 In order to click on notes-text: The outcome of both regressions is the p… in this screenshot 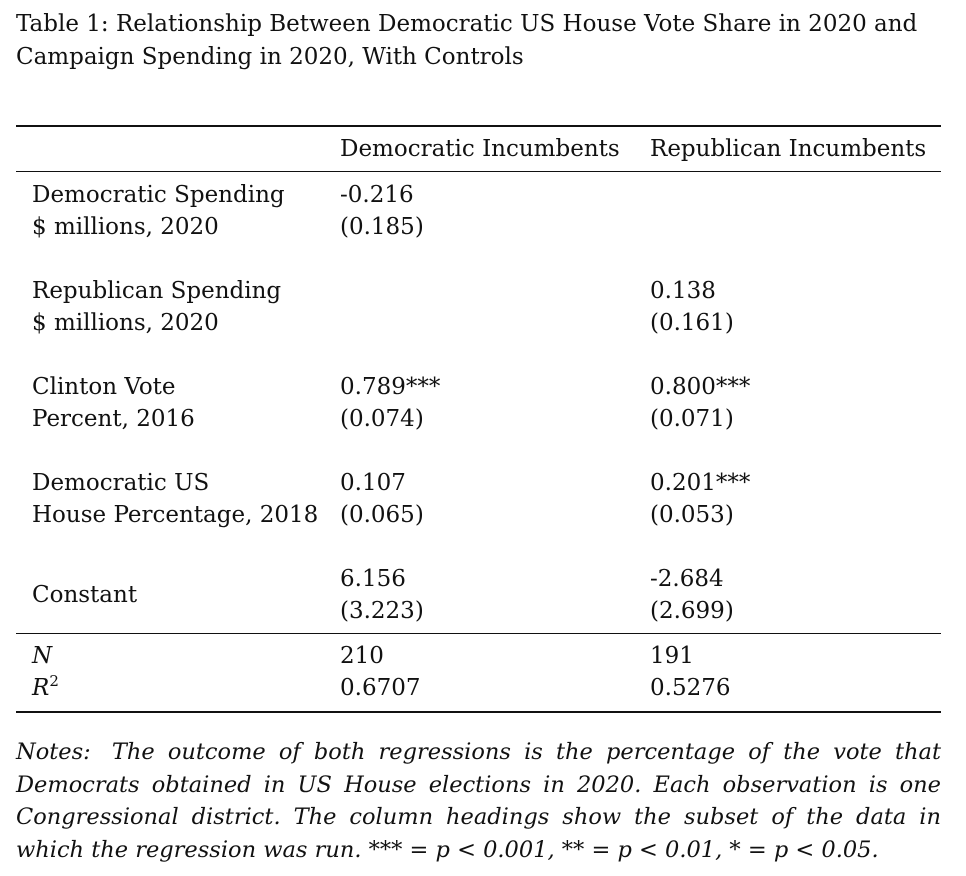, I will do `click(478, 801)`.